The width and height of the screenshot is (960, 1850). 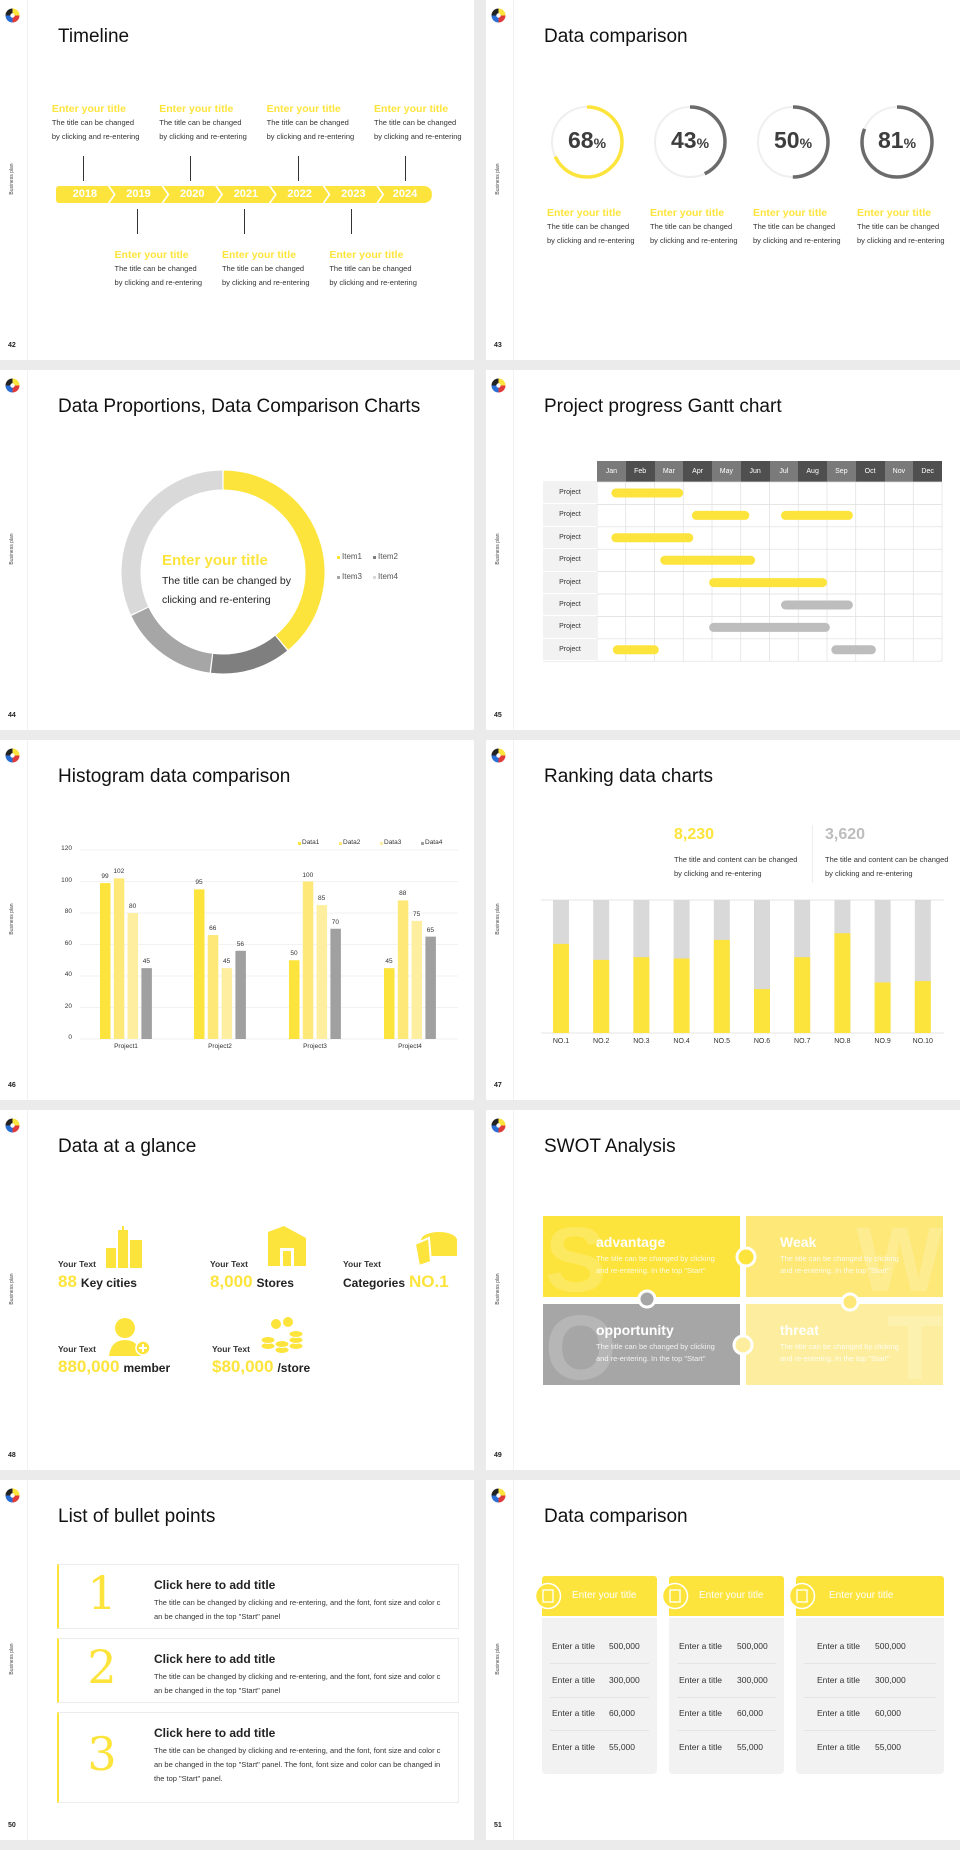 What do you see at coordinates (287, 1258) in the screenshot?
I see `store-window` at bounding box center [287, 1258].